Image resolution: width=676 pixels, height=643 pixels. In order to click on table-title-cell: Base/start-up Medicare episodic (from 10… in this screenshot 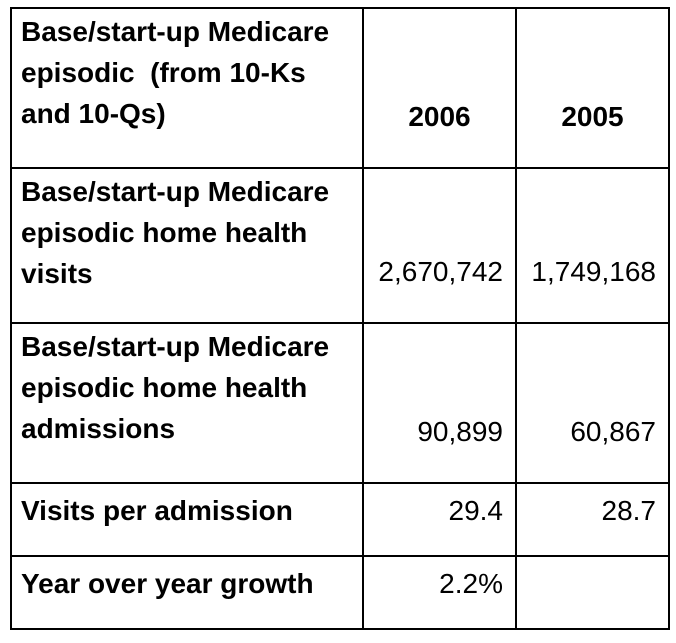, I will do `click(187, 88)`.